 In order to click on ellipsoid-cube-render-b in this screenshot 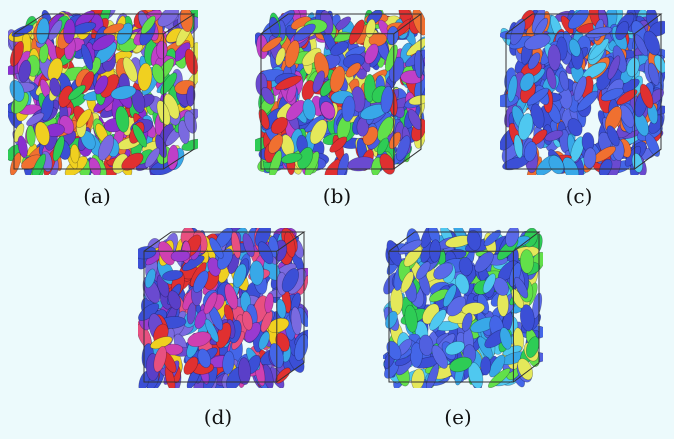, I will do `click(340, 92)`.